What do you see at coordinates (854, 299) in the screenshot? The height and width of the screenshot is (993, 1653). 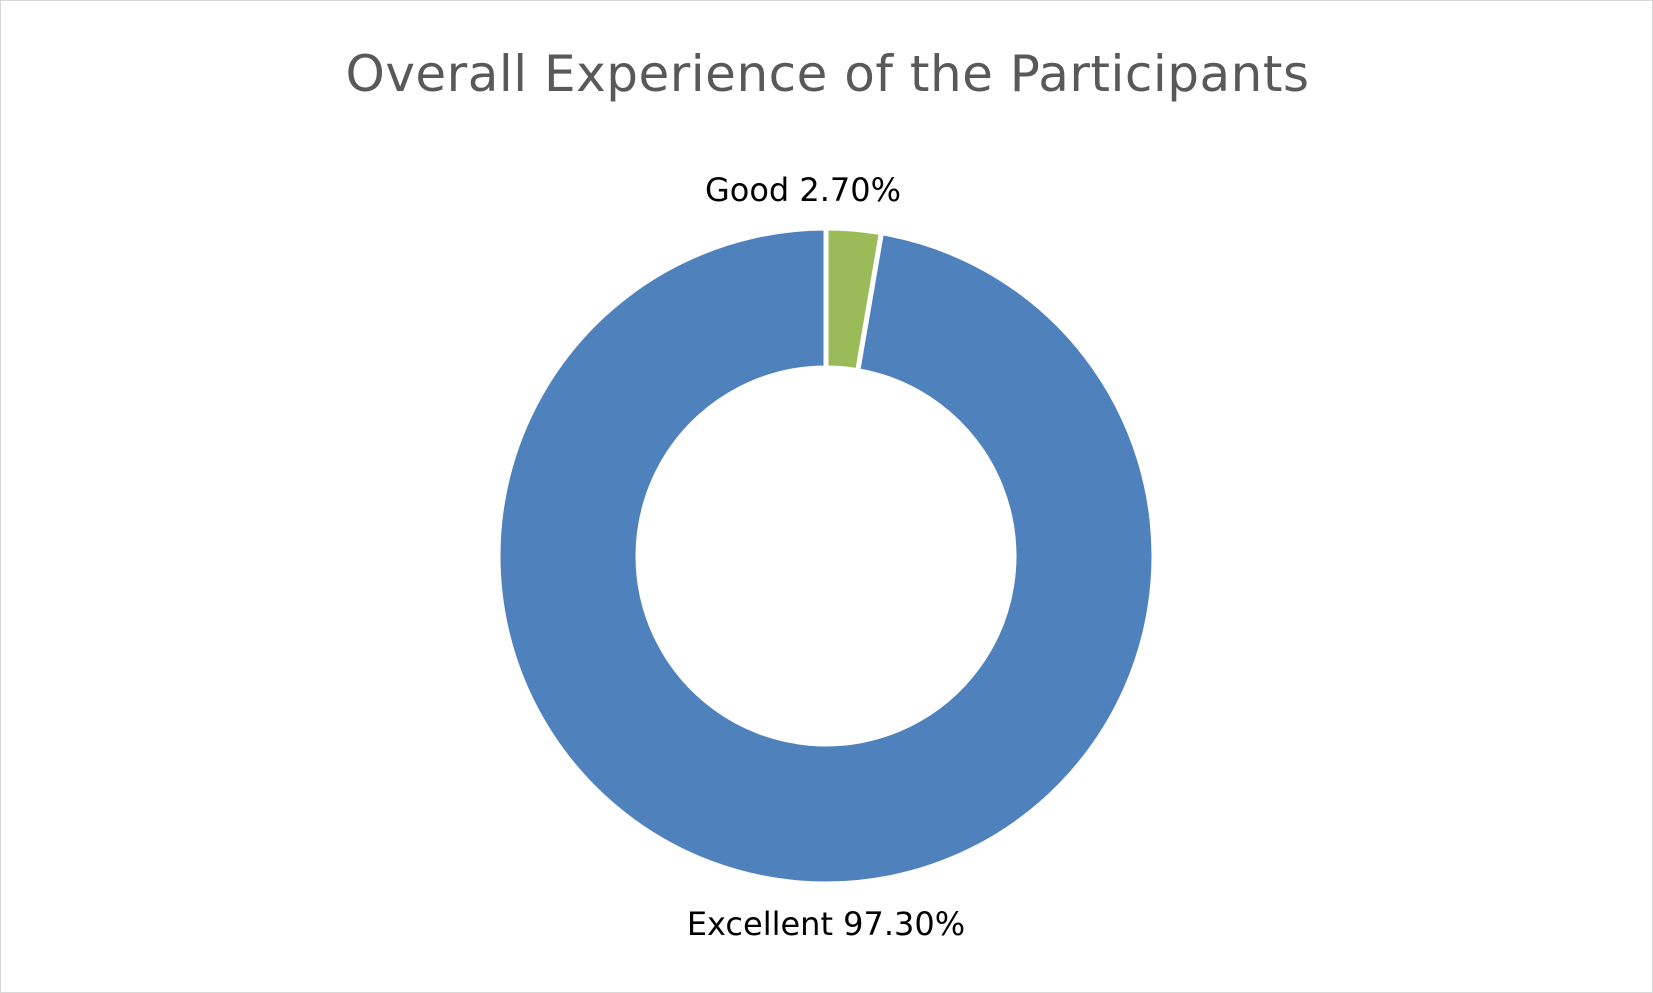 I see `slice-good` at bounding box center [854, 299].